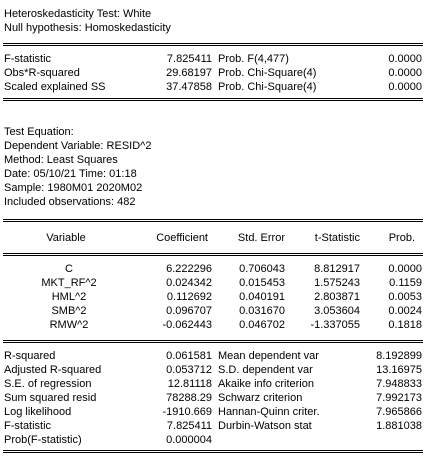 The image size is (429, 469). I want to click on prob: 0.0000, so click(405, 269).